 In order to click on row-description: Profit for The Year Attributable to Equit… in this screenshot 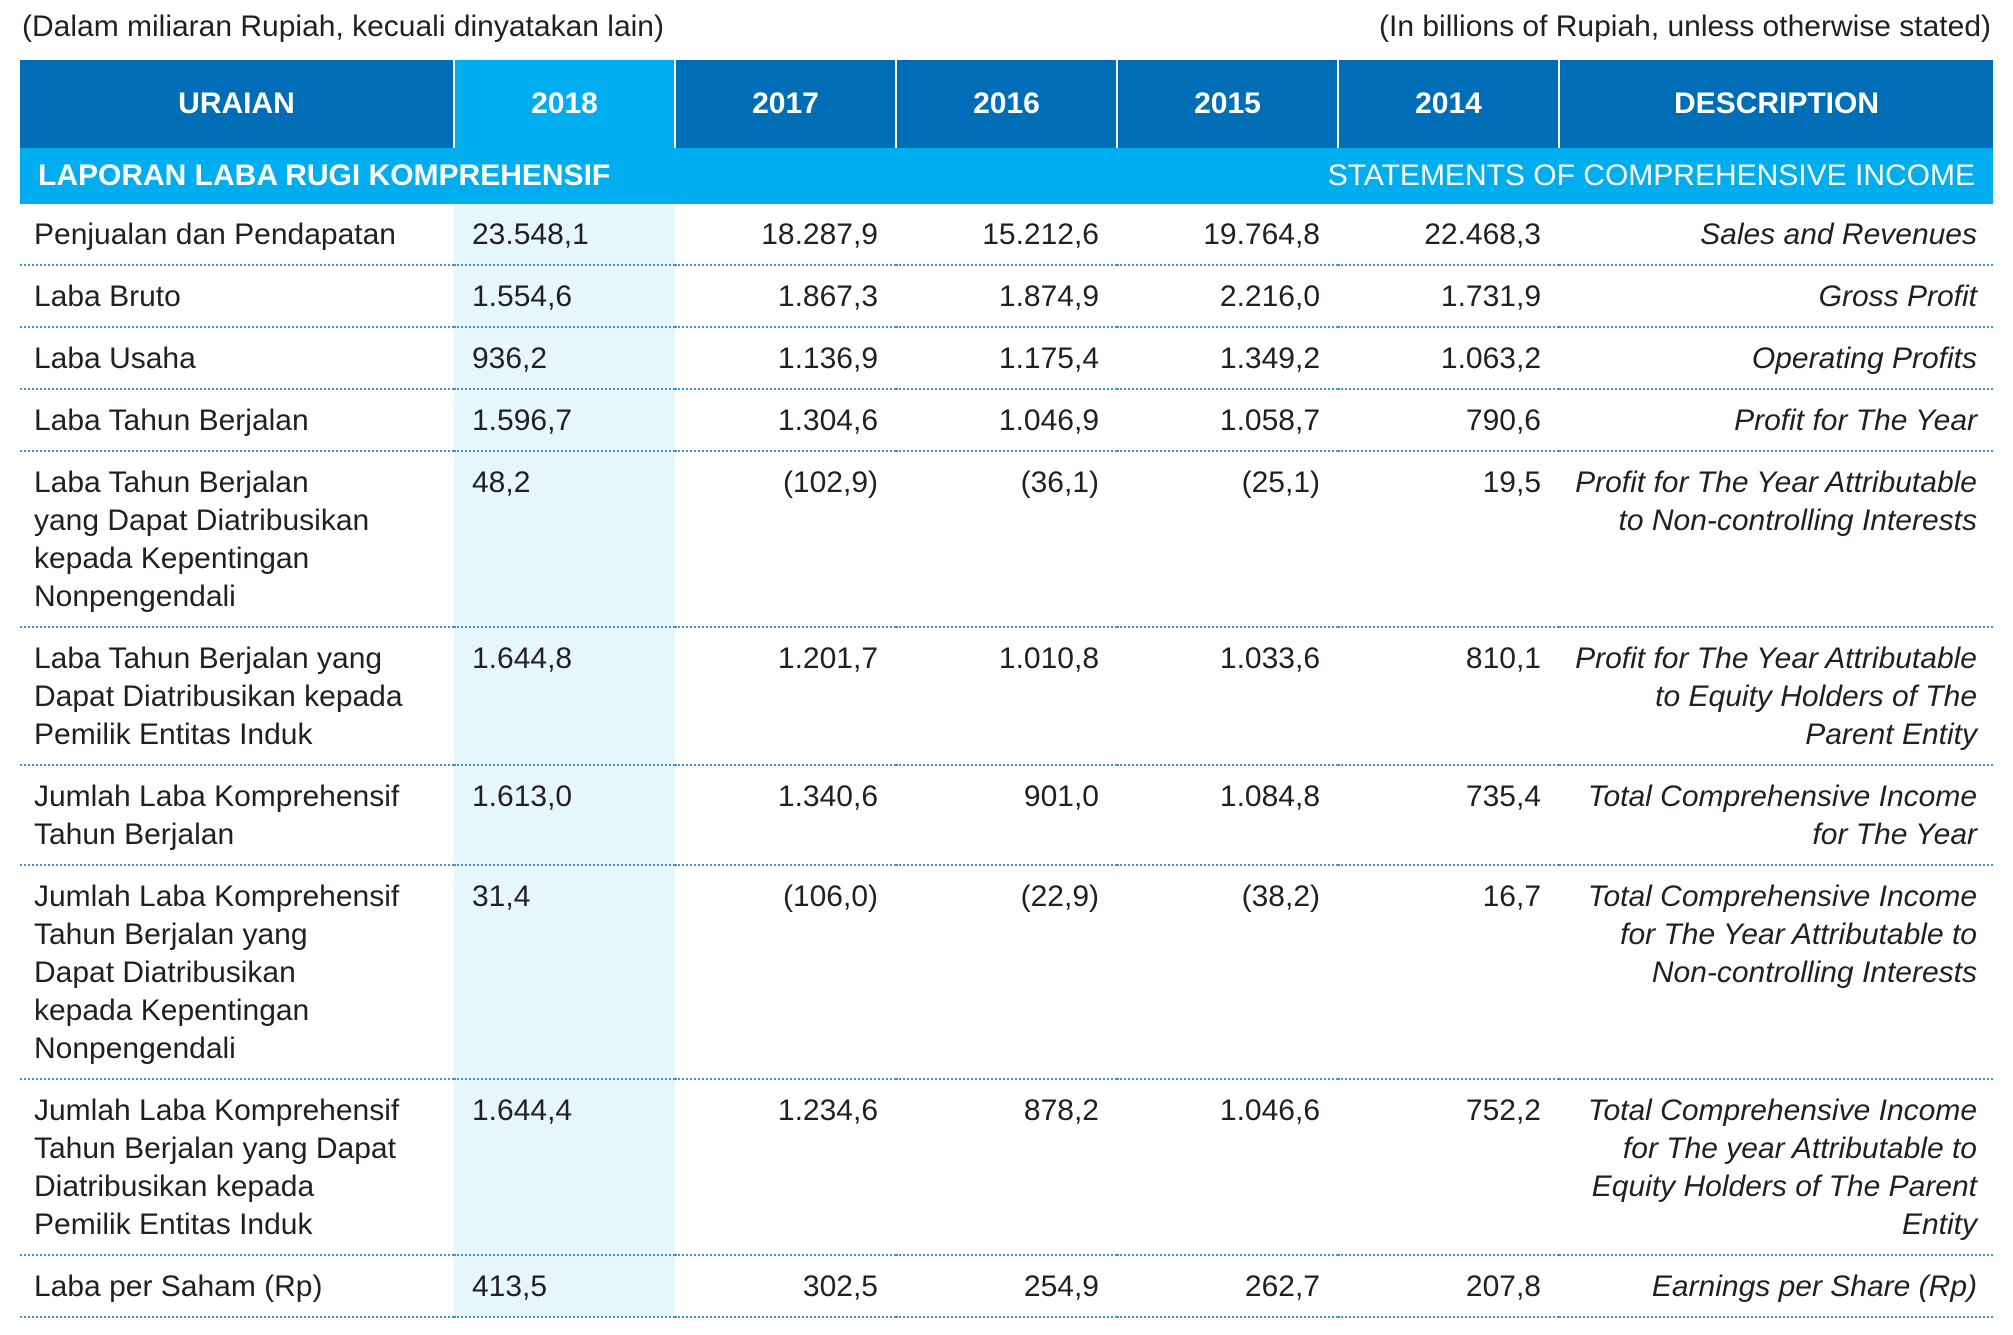, I will do `click(1776, 696)`.